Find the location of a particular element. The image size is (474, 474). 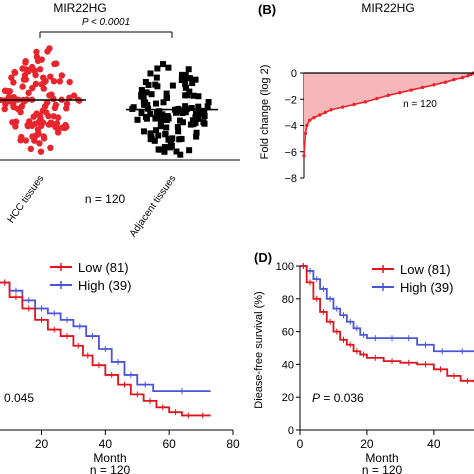

hcc-dot-cloud is located at coordinates (43, 100).